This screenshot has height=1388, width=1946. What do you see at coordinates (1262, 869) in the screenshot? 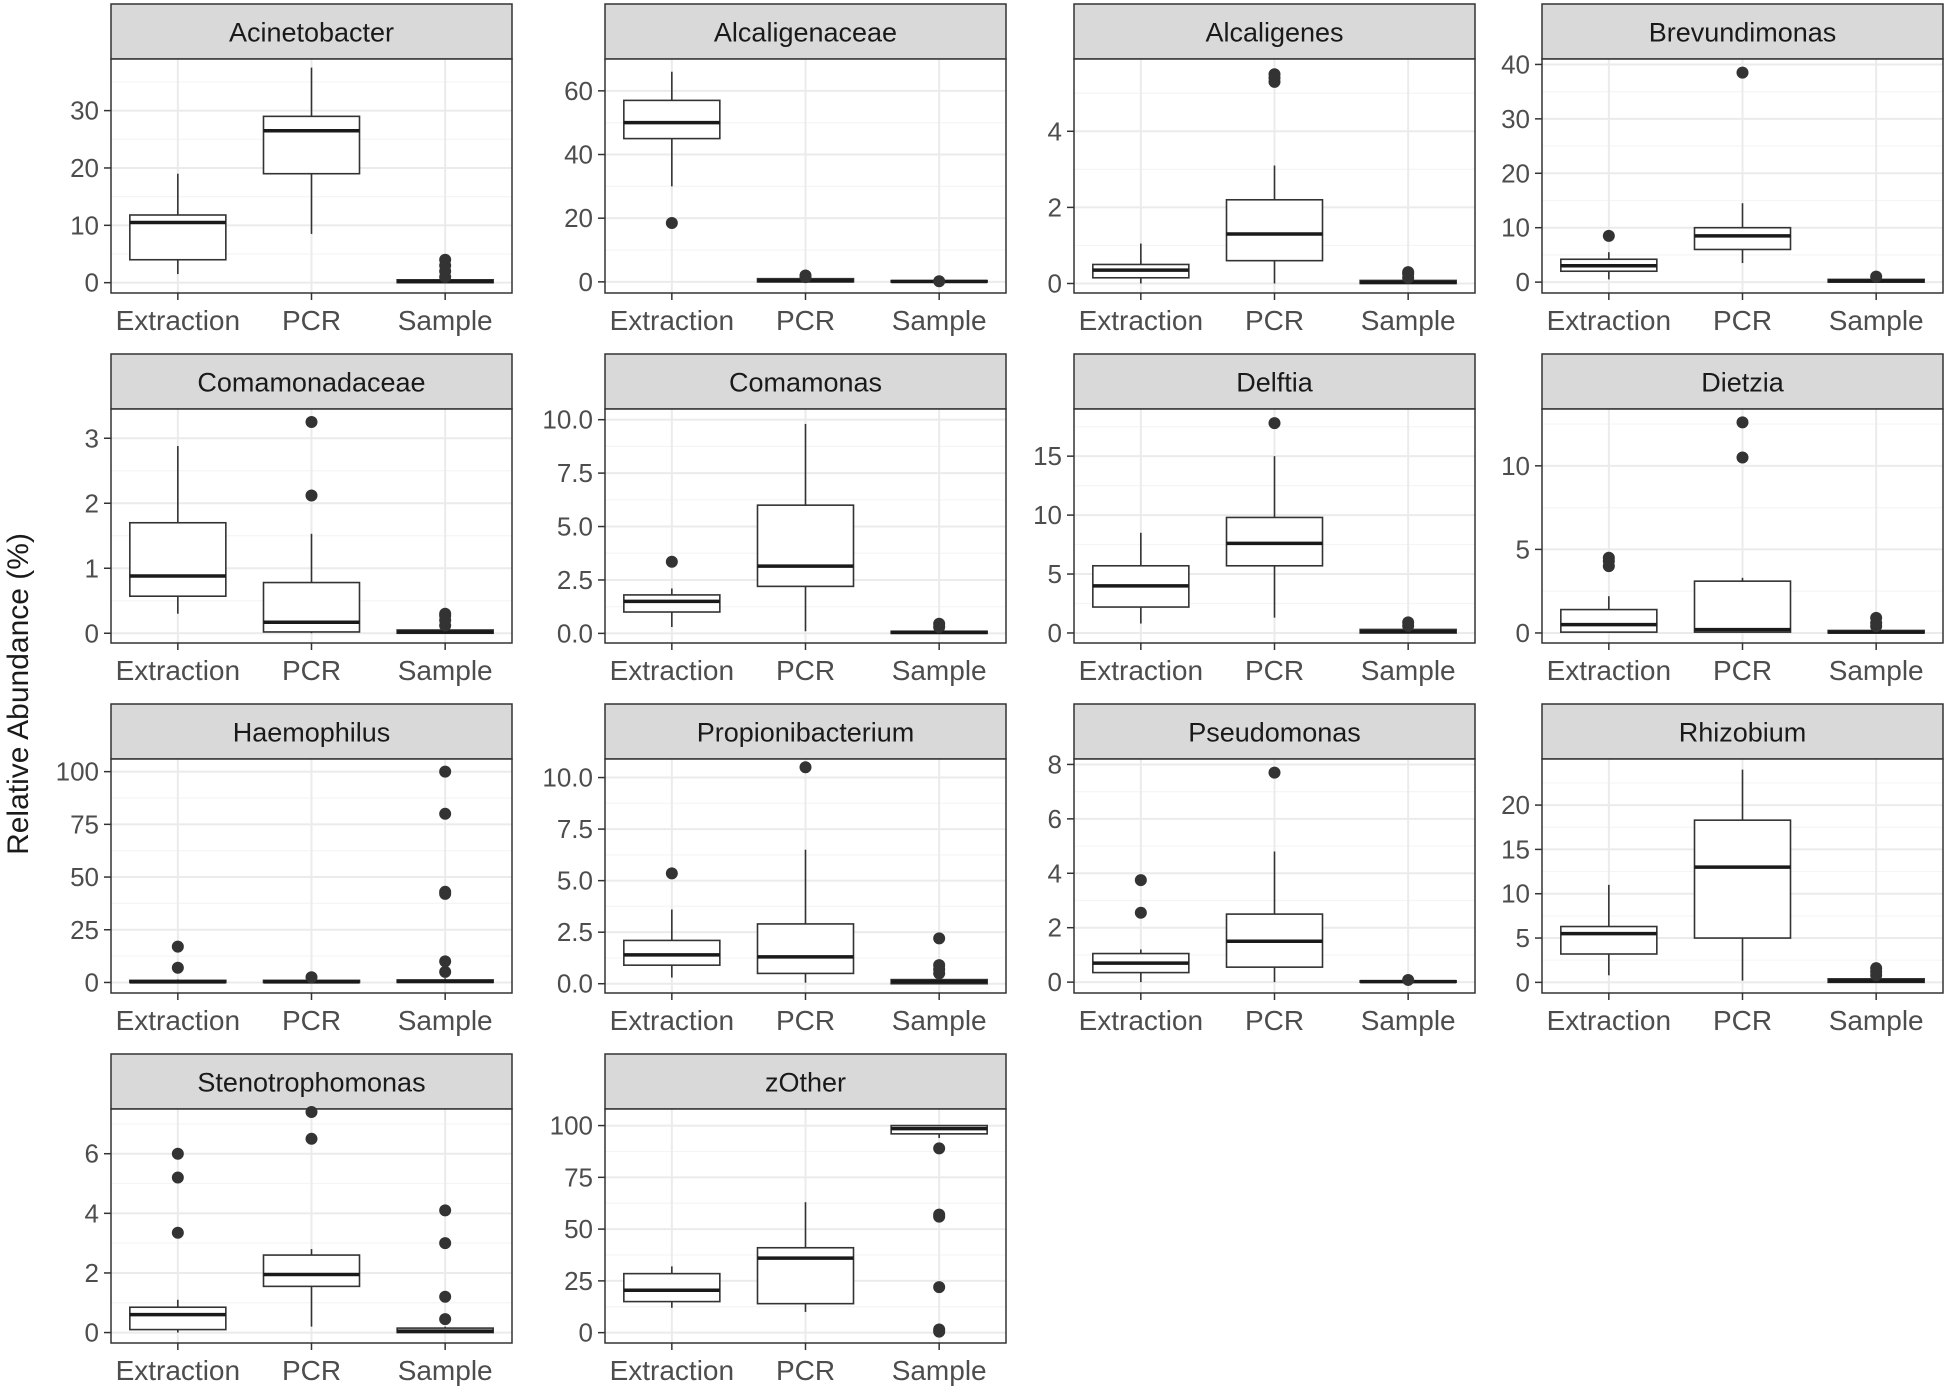
I see `facet-panel: Pseudomonas 0 2 4 6 8 Extraction PCR Sample` at bounding box center [1262, 869].